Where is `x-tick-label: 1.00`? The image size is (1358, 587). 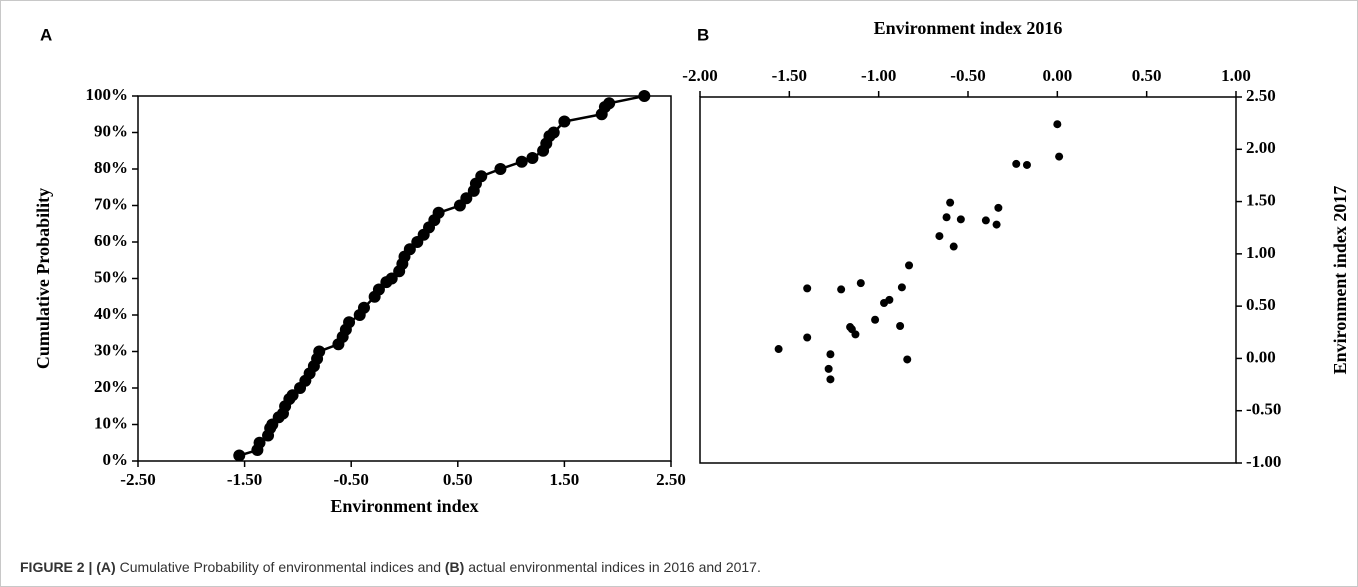
x-tick-label: 1.00 is located at coordinates (1236, 75).